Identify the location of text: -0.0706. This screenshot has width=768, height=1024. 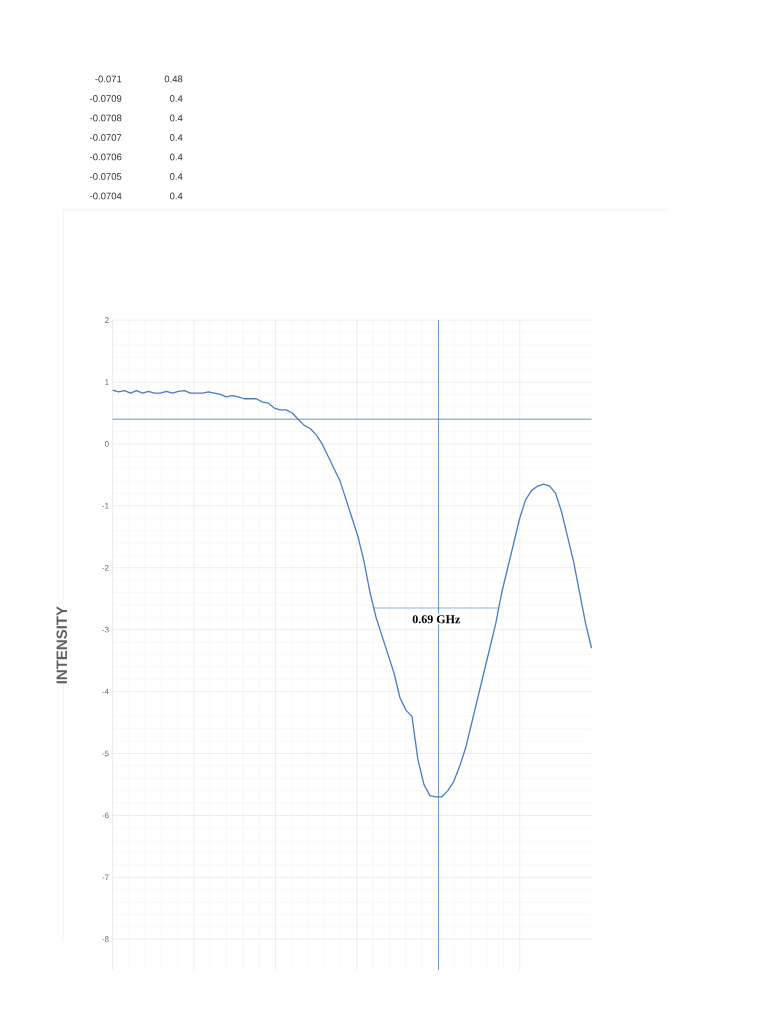
(106, 157).